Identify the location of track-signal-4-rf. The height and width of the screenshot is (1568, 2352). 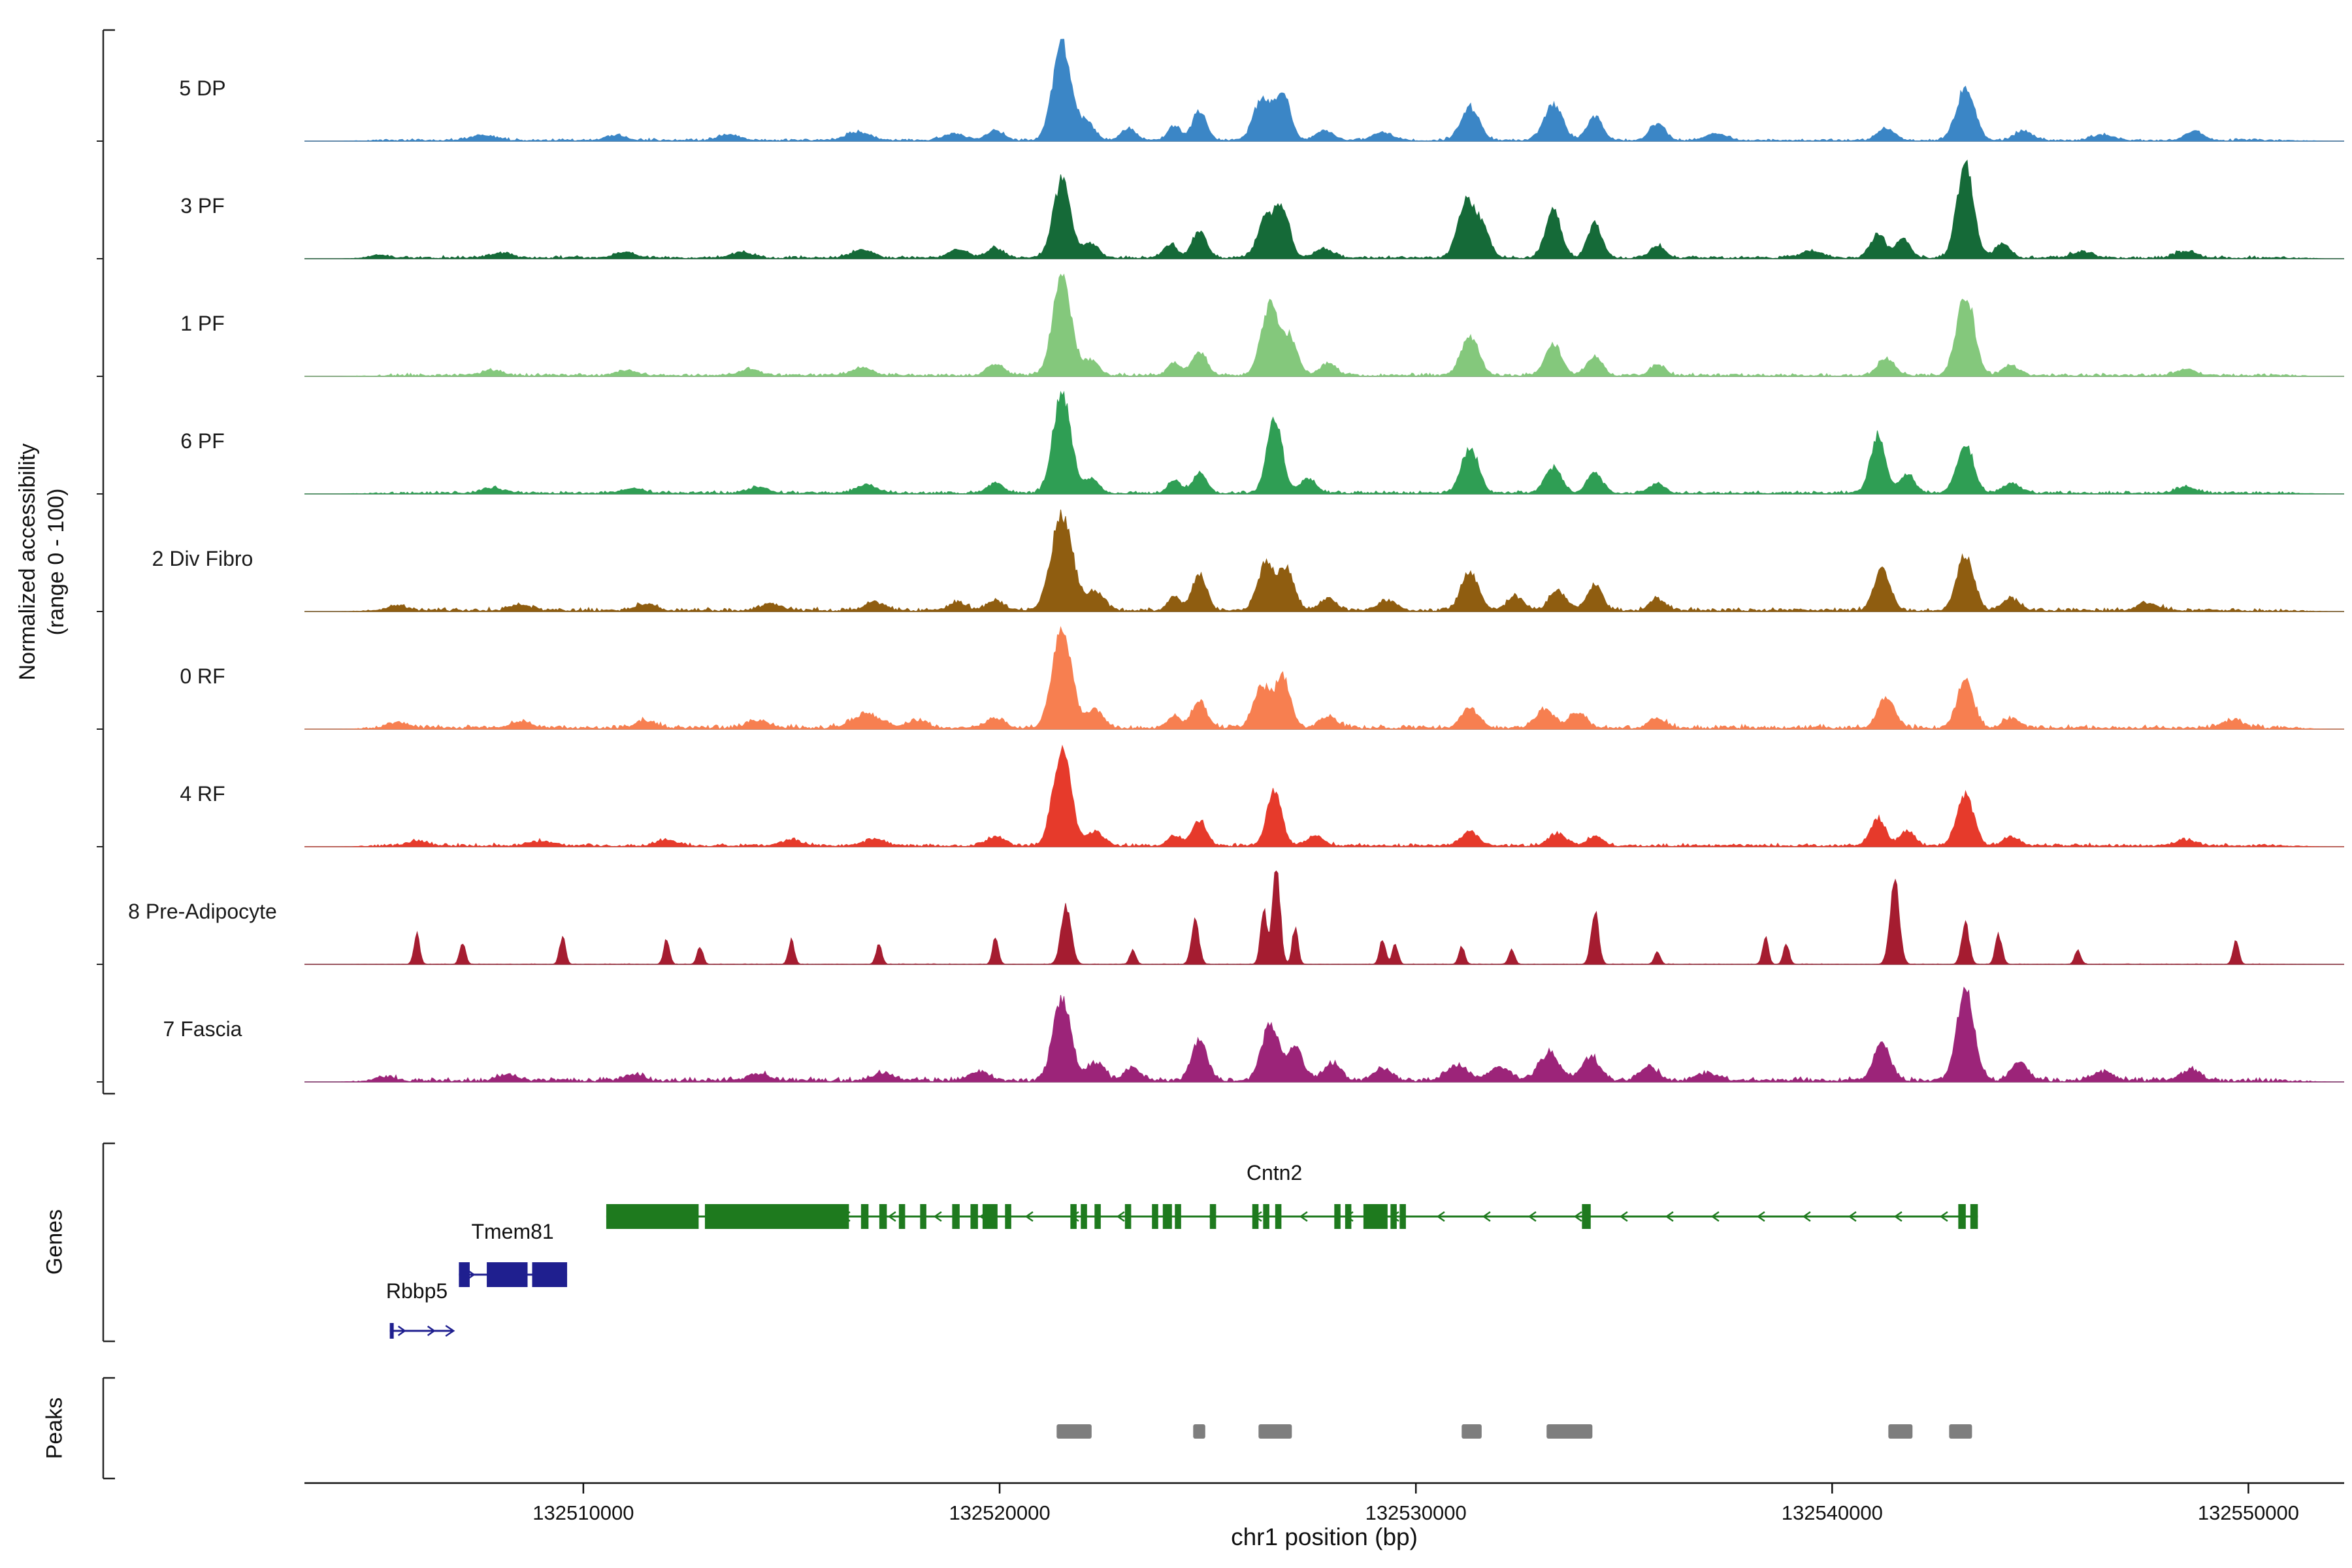
(1324, 795).